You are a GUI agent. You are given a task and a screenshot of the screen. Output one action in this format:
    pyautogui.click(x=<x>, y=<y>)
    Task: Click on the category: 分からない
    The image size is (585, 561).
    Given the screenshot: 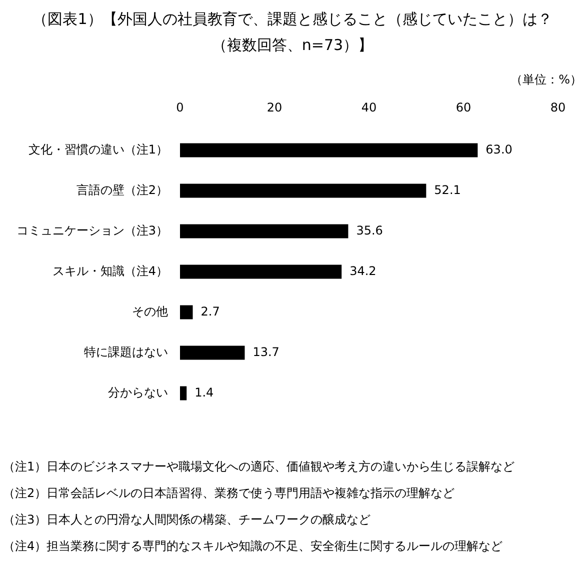 What is the action you would take?
    pyautogui.click(x=138, y=393)
    